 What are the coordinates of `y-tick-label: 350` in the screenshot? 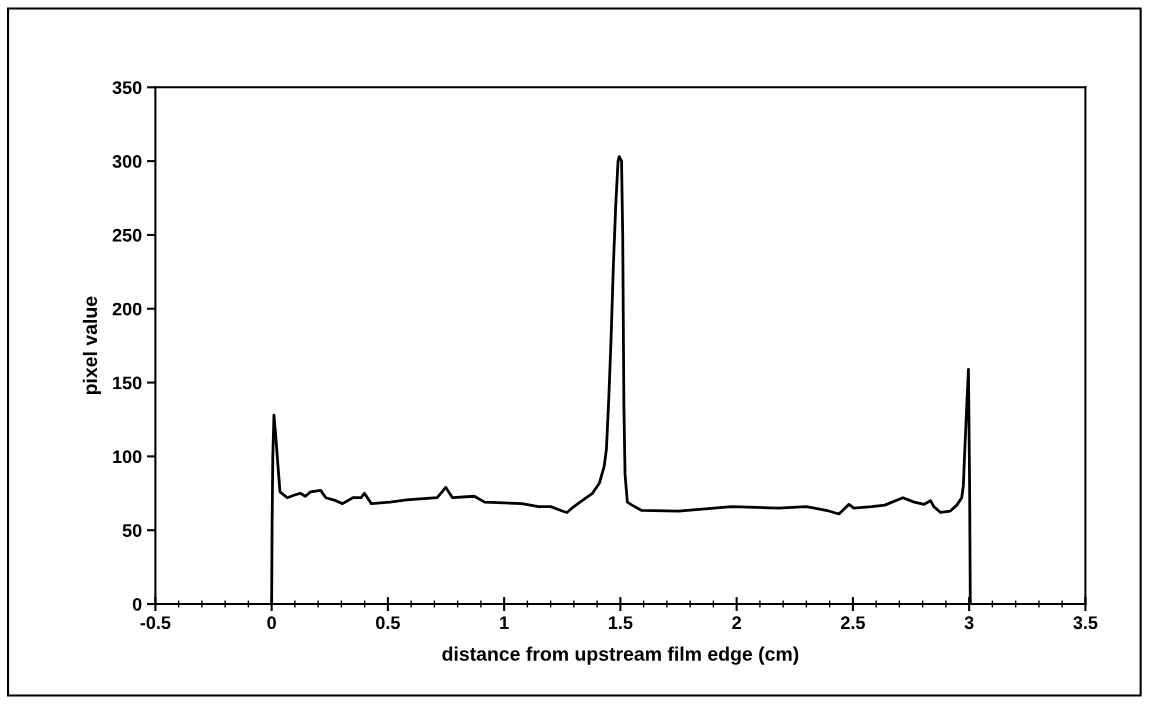 It's located at (127, 88).